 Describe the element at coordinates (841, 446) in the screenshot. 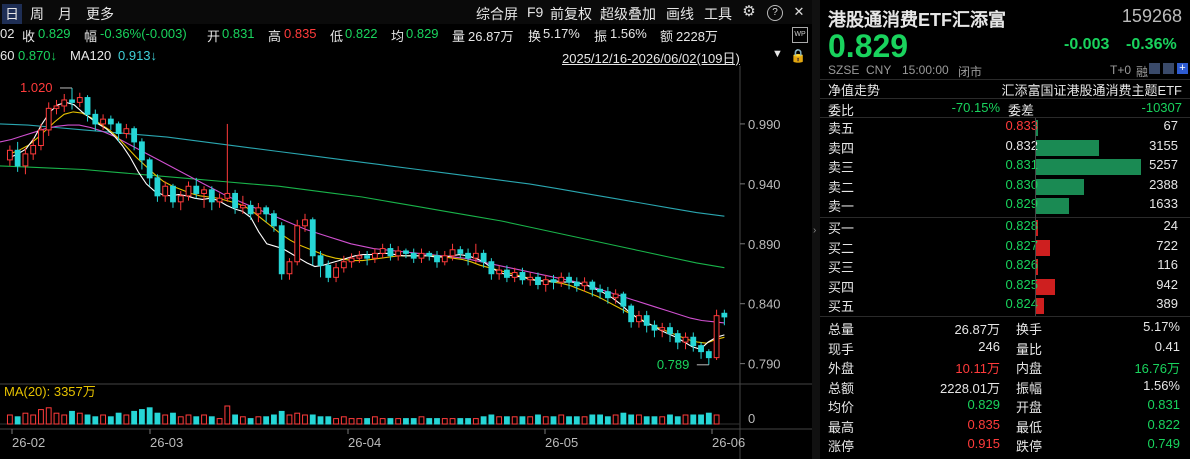

I see `metric-label: 涨停` at that location.